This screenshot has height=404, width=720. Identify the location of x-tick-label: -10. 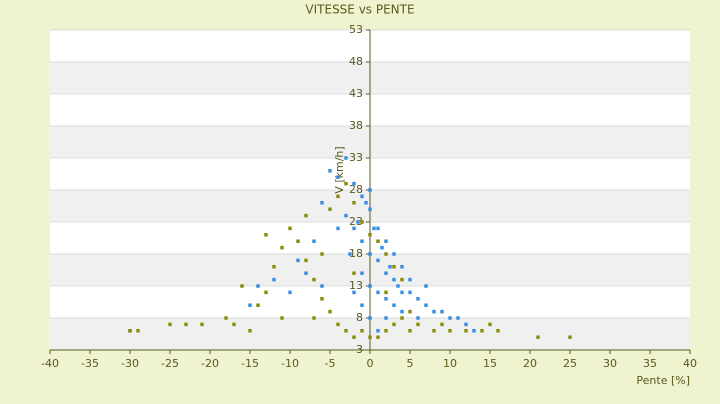
(290, 363).